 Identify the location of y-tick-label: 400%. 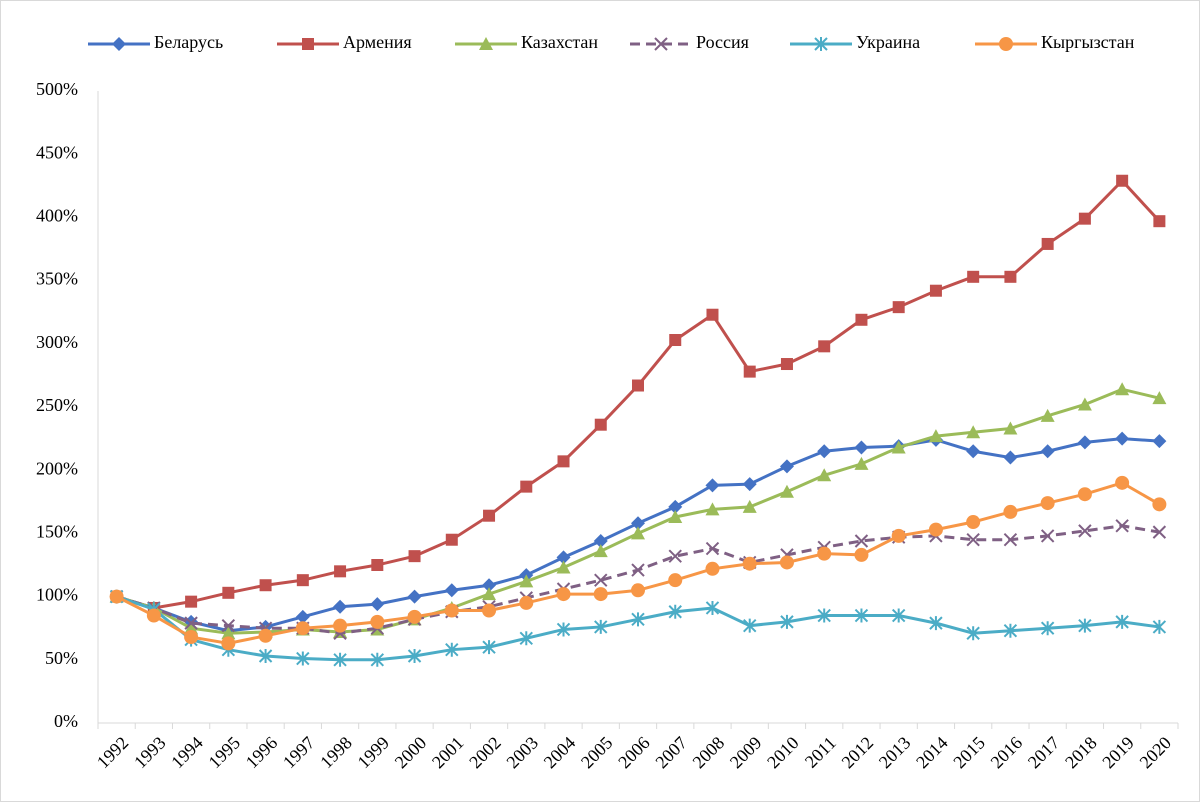
(57, 216).